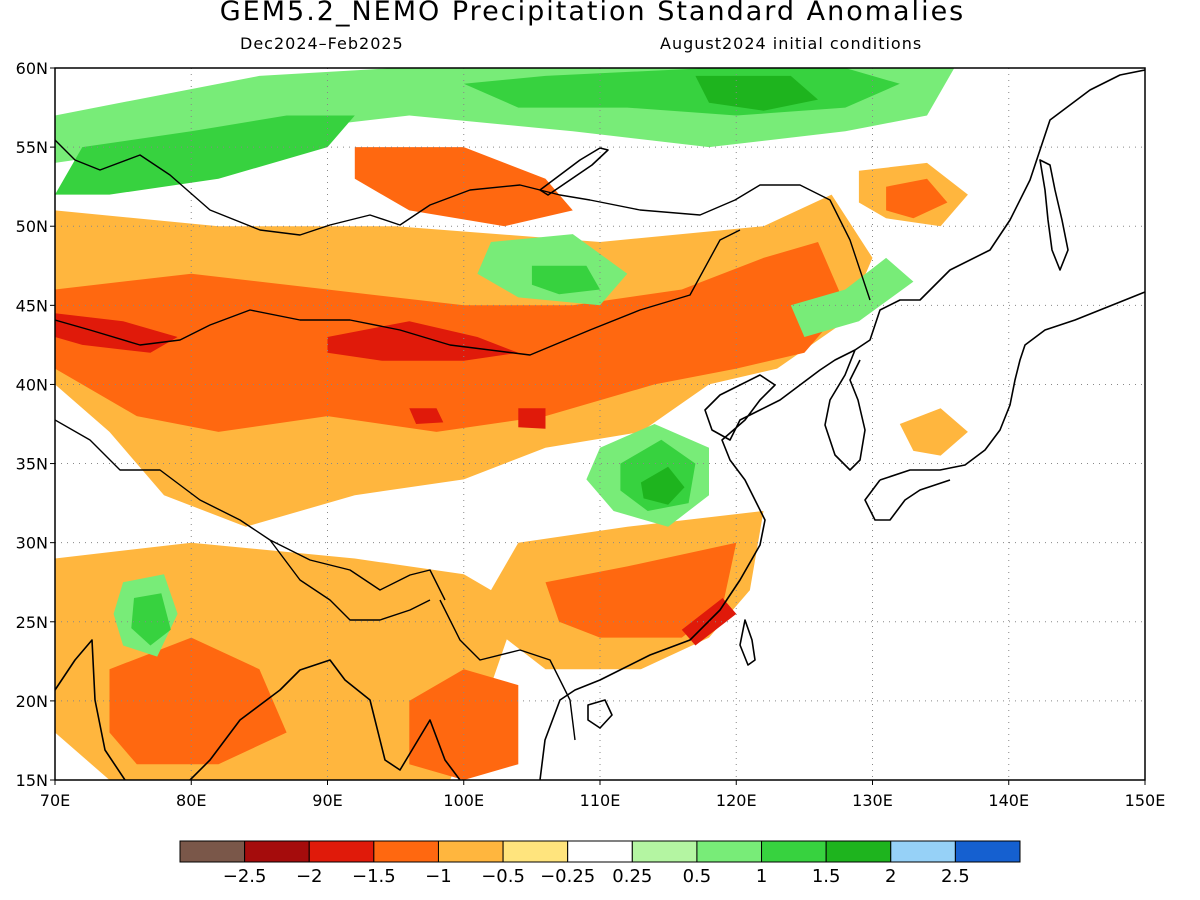 This screenshot has width=1200, height=900. I want to click on lon-tick-label: 140E, so click(1008, 800).